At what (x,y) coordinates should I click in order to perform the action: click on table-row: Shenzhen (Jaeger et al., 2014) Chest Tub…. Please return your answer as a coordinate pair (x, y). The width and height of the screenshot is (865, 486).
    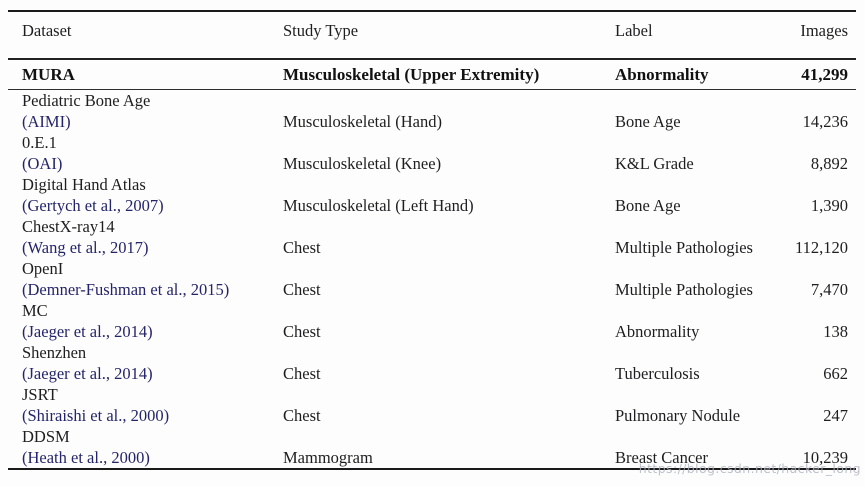
    Looking at the image, I should click on (432, 363).